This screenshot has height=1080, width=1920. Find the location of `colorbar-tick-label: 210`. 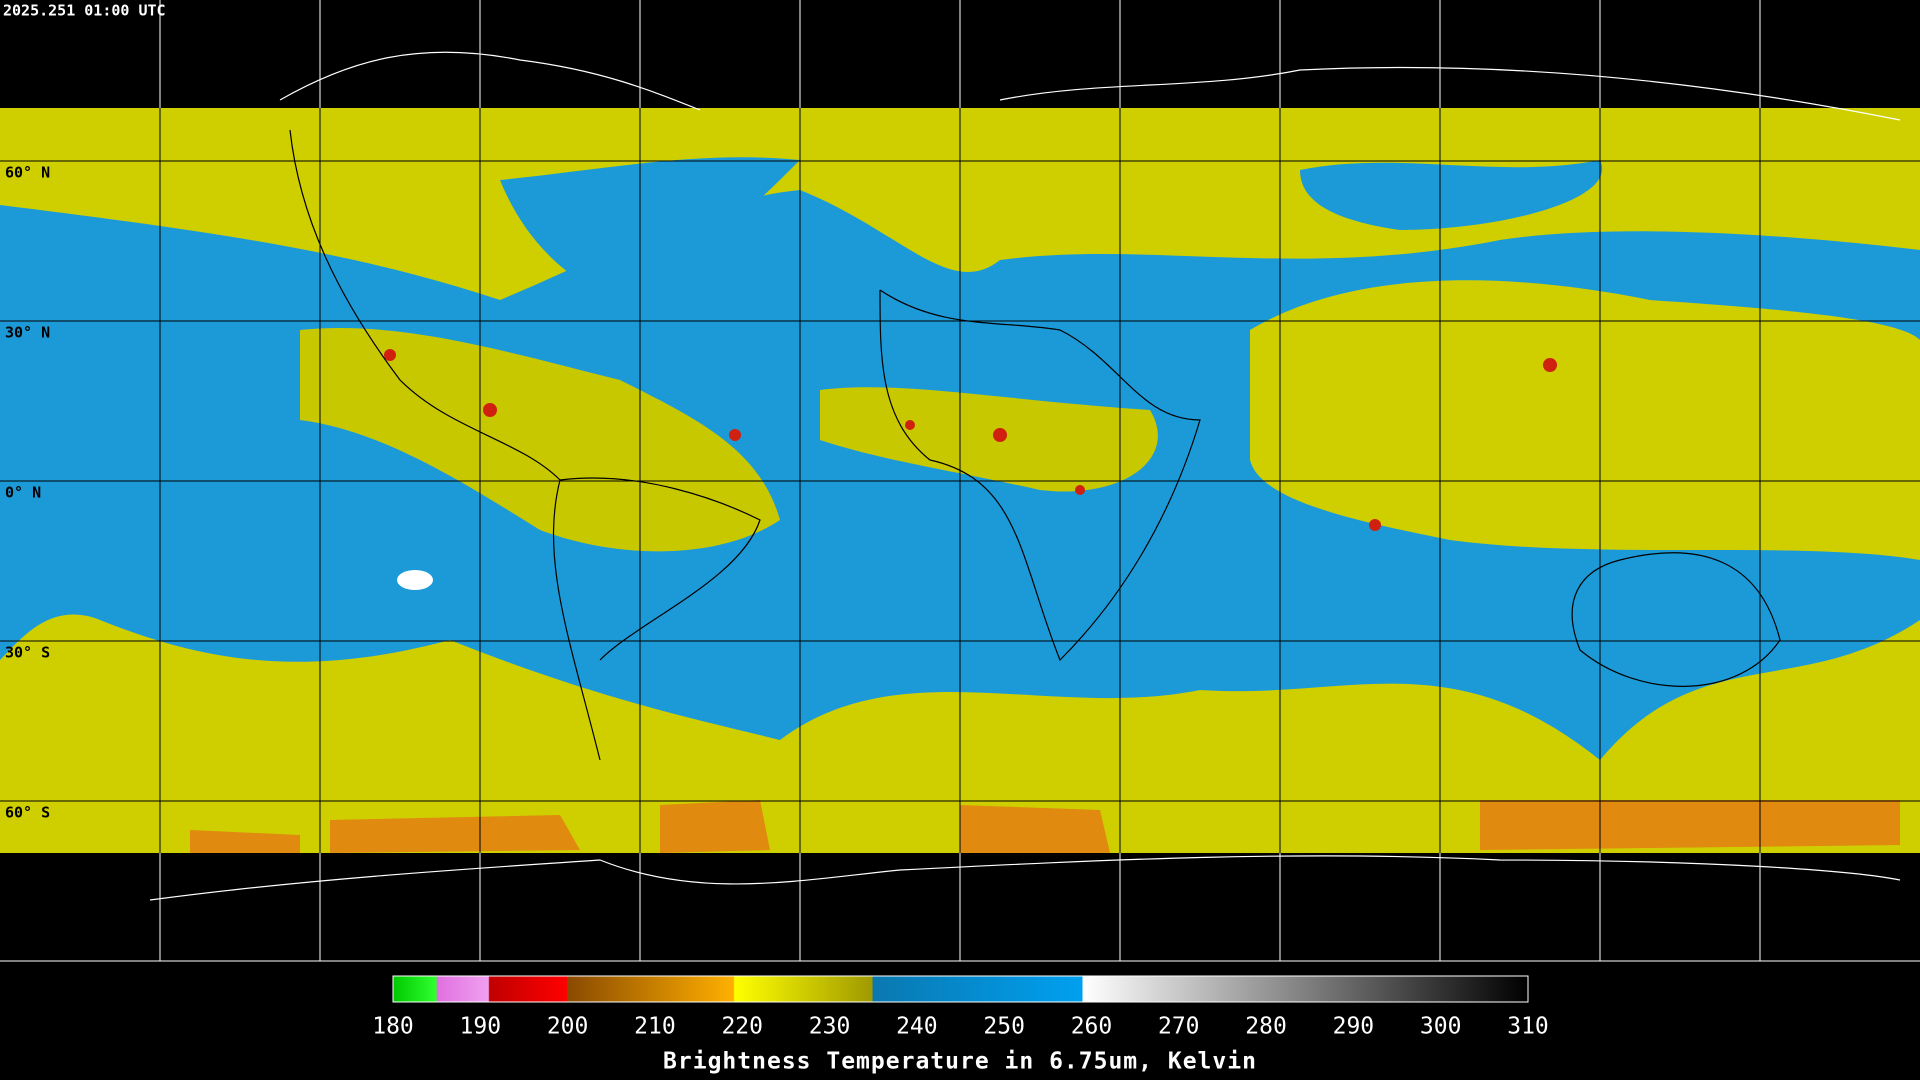

colorbar-tick-label: 210 is located at coordinates (655, 1027).